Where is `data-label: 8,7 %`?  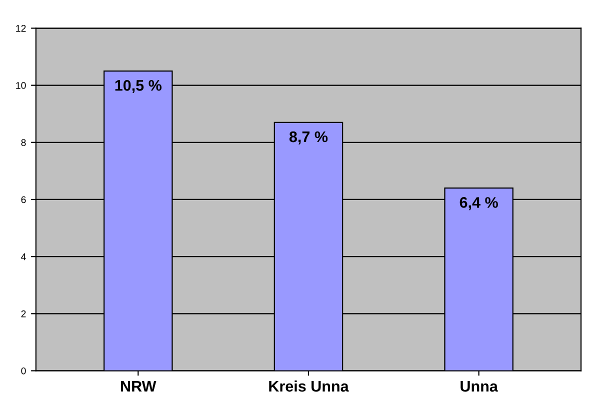 data-label: 8,7 % is located at coordinates (308, 137).